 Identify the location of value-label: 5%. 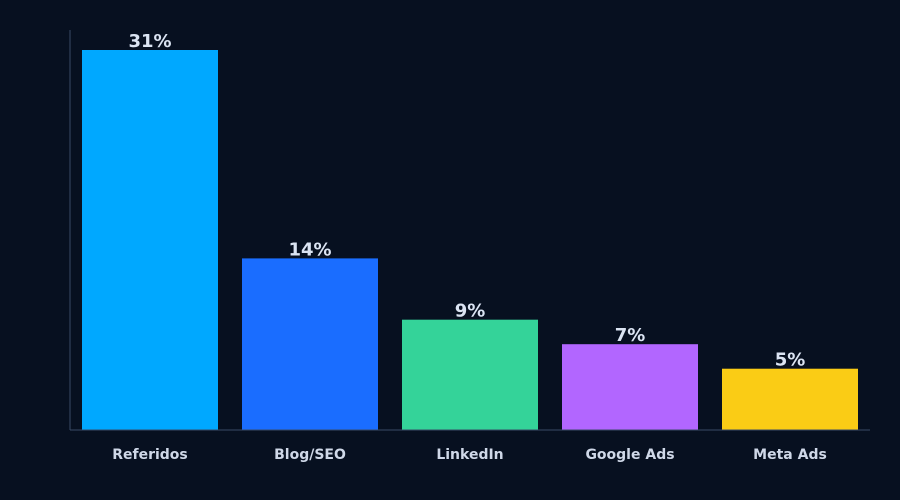
(790, 360).